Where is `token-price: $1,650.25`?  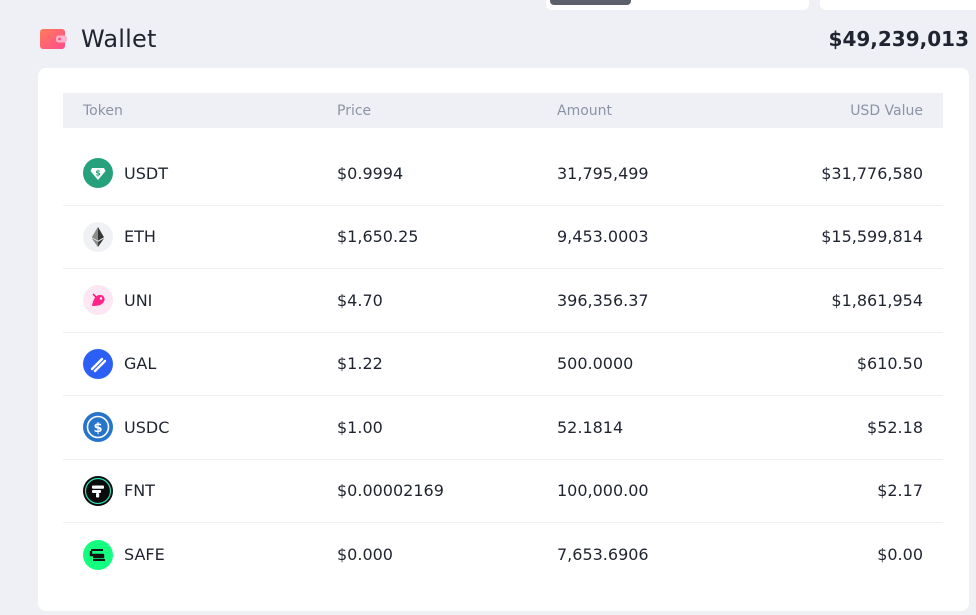 token-price: $1,650.25 is located at coordinates (378, 237).